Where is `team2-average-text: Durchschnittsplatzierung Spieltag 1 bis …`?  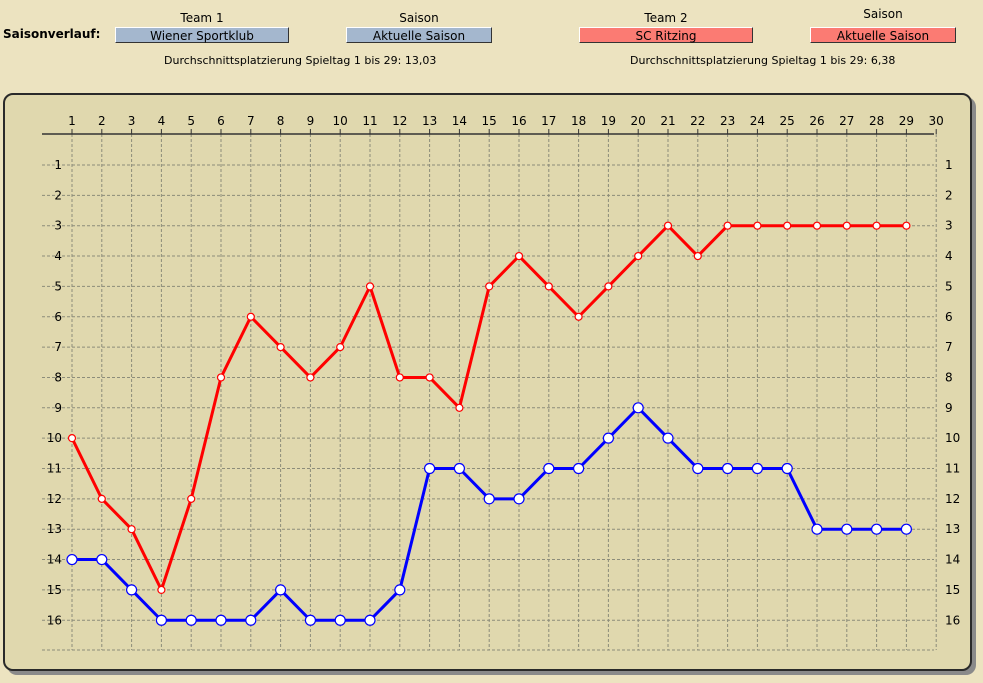 team2-average-text: Durchschnittsplatzierung Spieltag 1 bis … is located at coordinates (763, 60).